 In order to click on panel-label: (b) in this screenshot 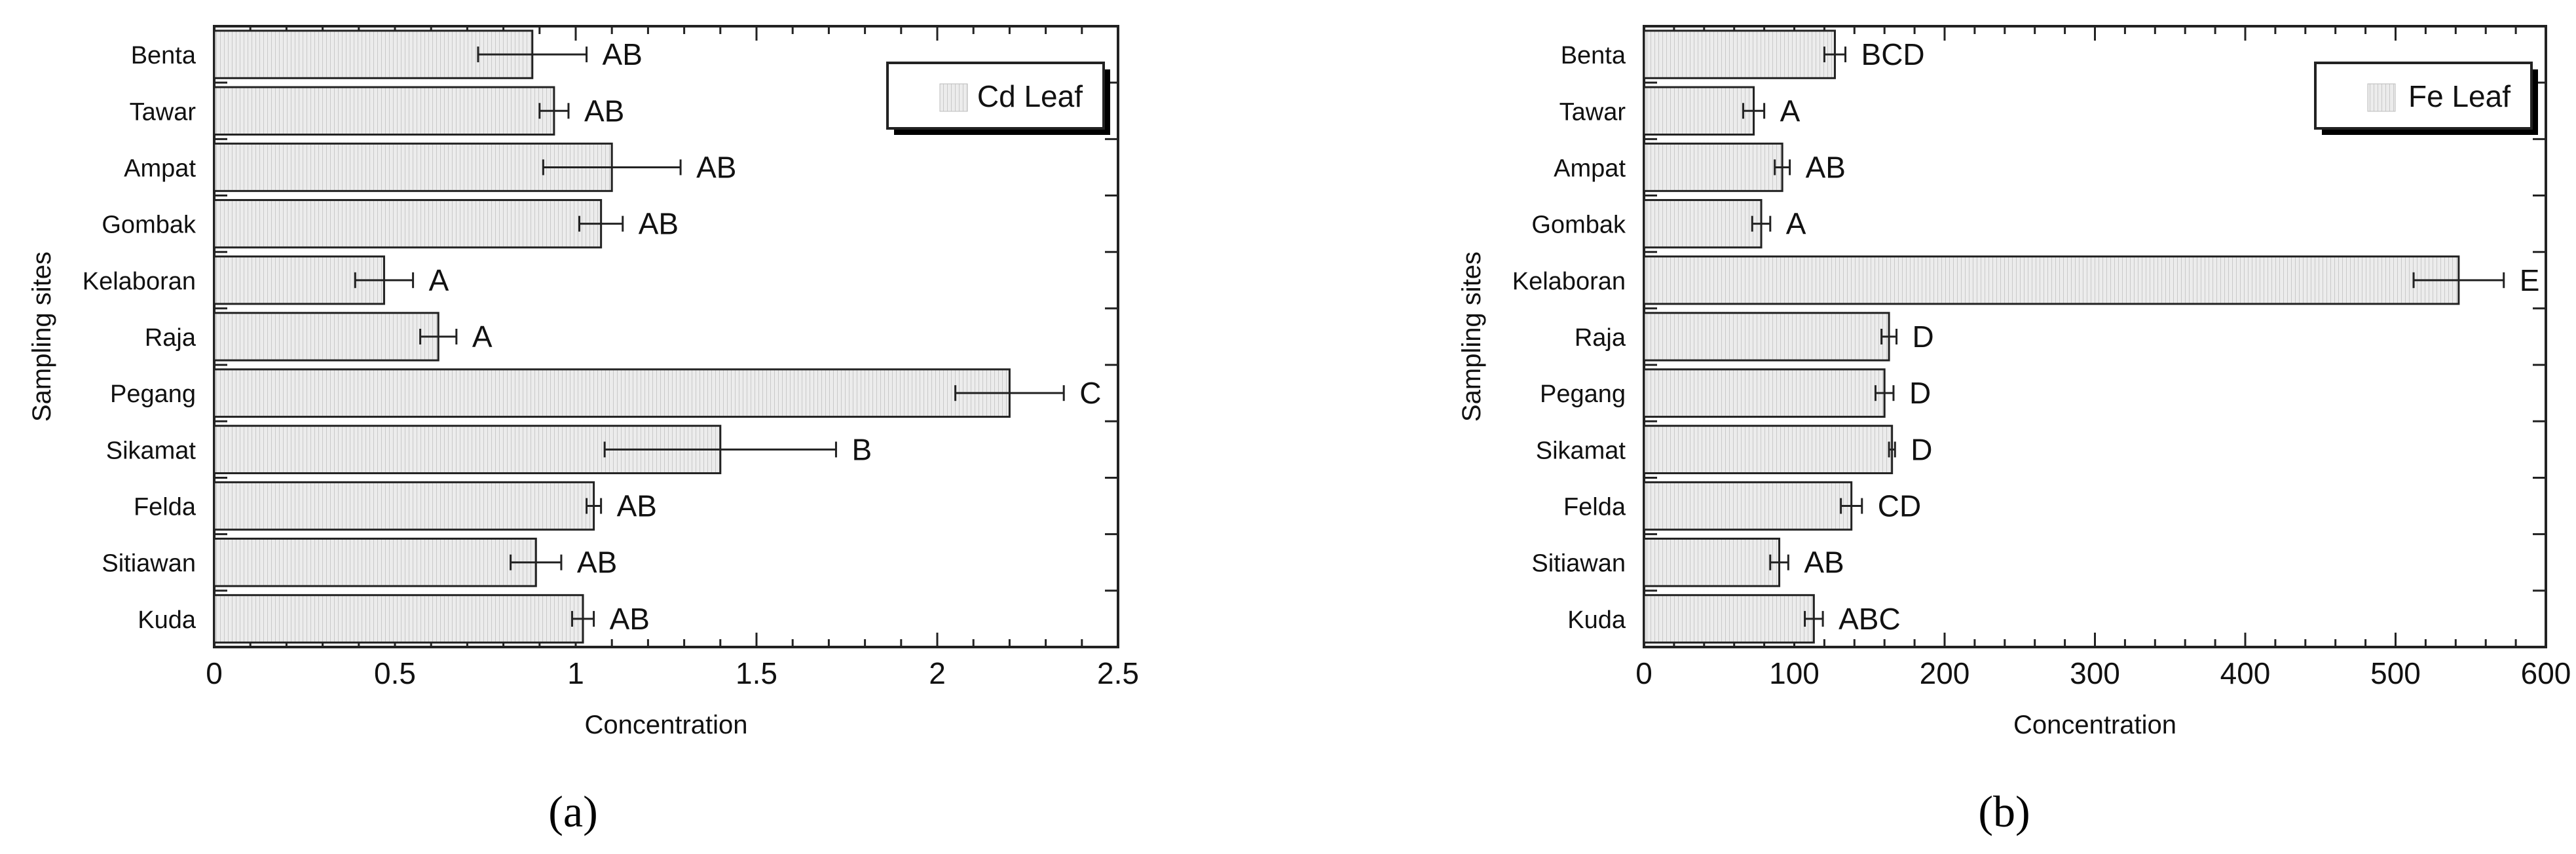, I will do `click(2004, 811)`.